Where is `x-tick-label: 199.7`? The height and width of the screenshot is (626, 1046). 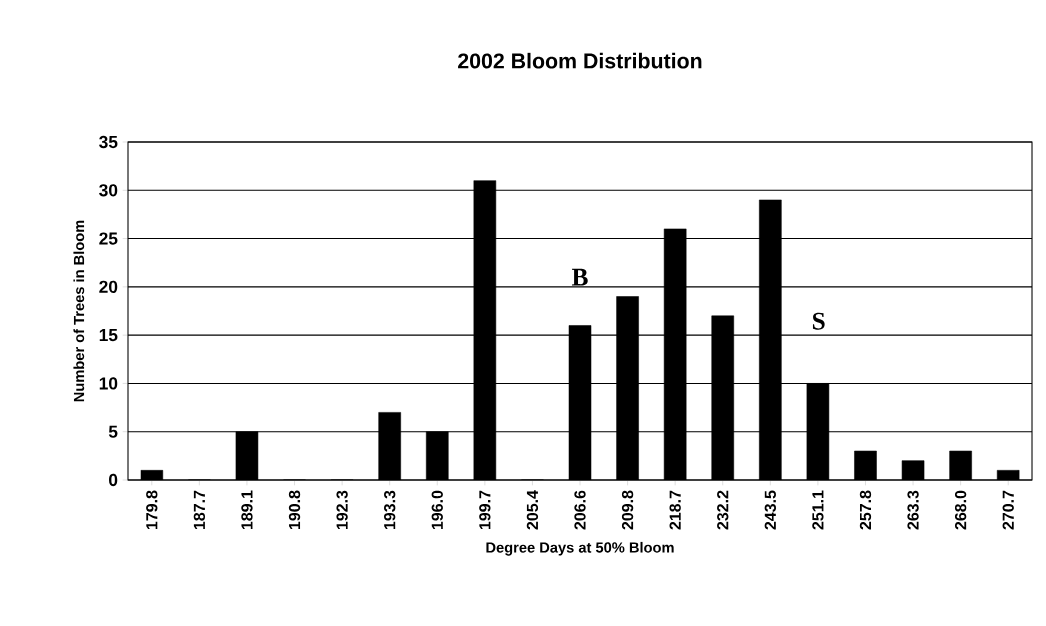 x-tick-label: 199.7 is located at coordinates (485, 510).